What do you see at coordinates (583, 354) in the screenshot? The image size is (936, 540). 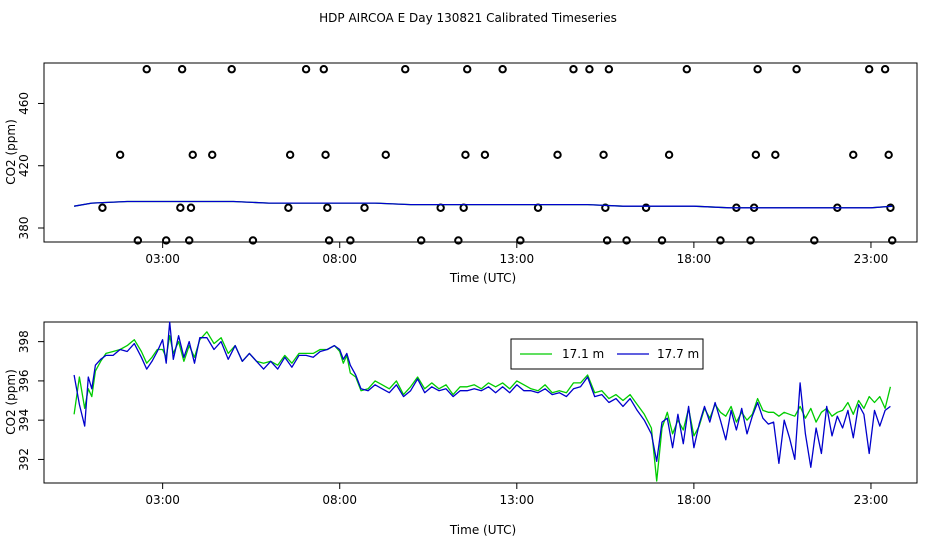 I see `legend-label-17-1m: 17.1 m` at bounding box center [583, 354].